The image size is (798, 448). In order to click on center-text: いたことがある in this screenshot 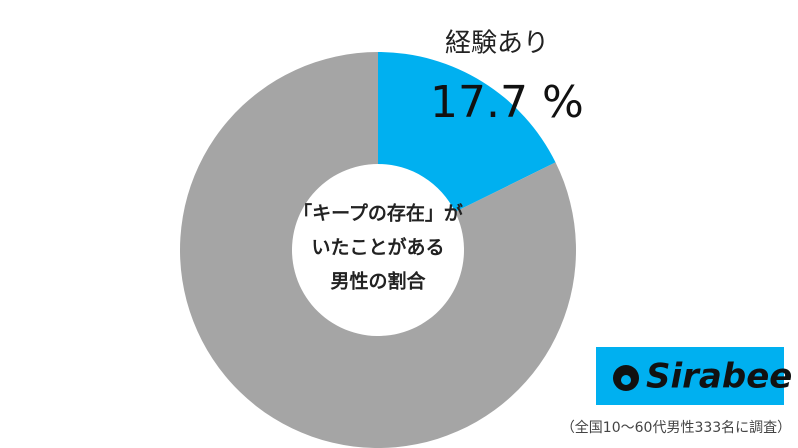, I will do `click(377, 247)`.